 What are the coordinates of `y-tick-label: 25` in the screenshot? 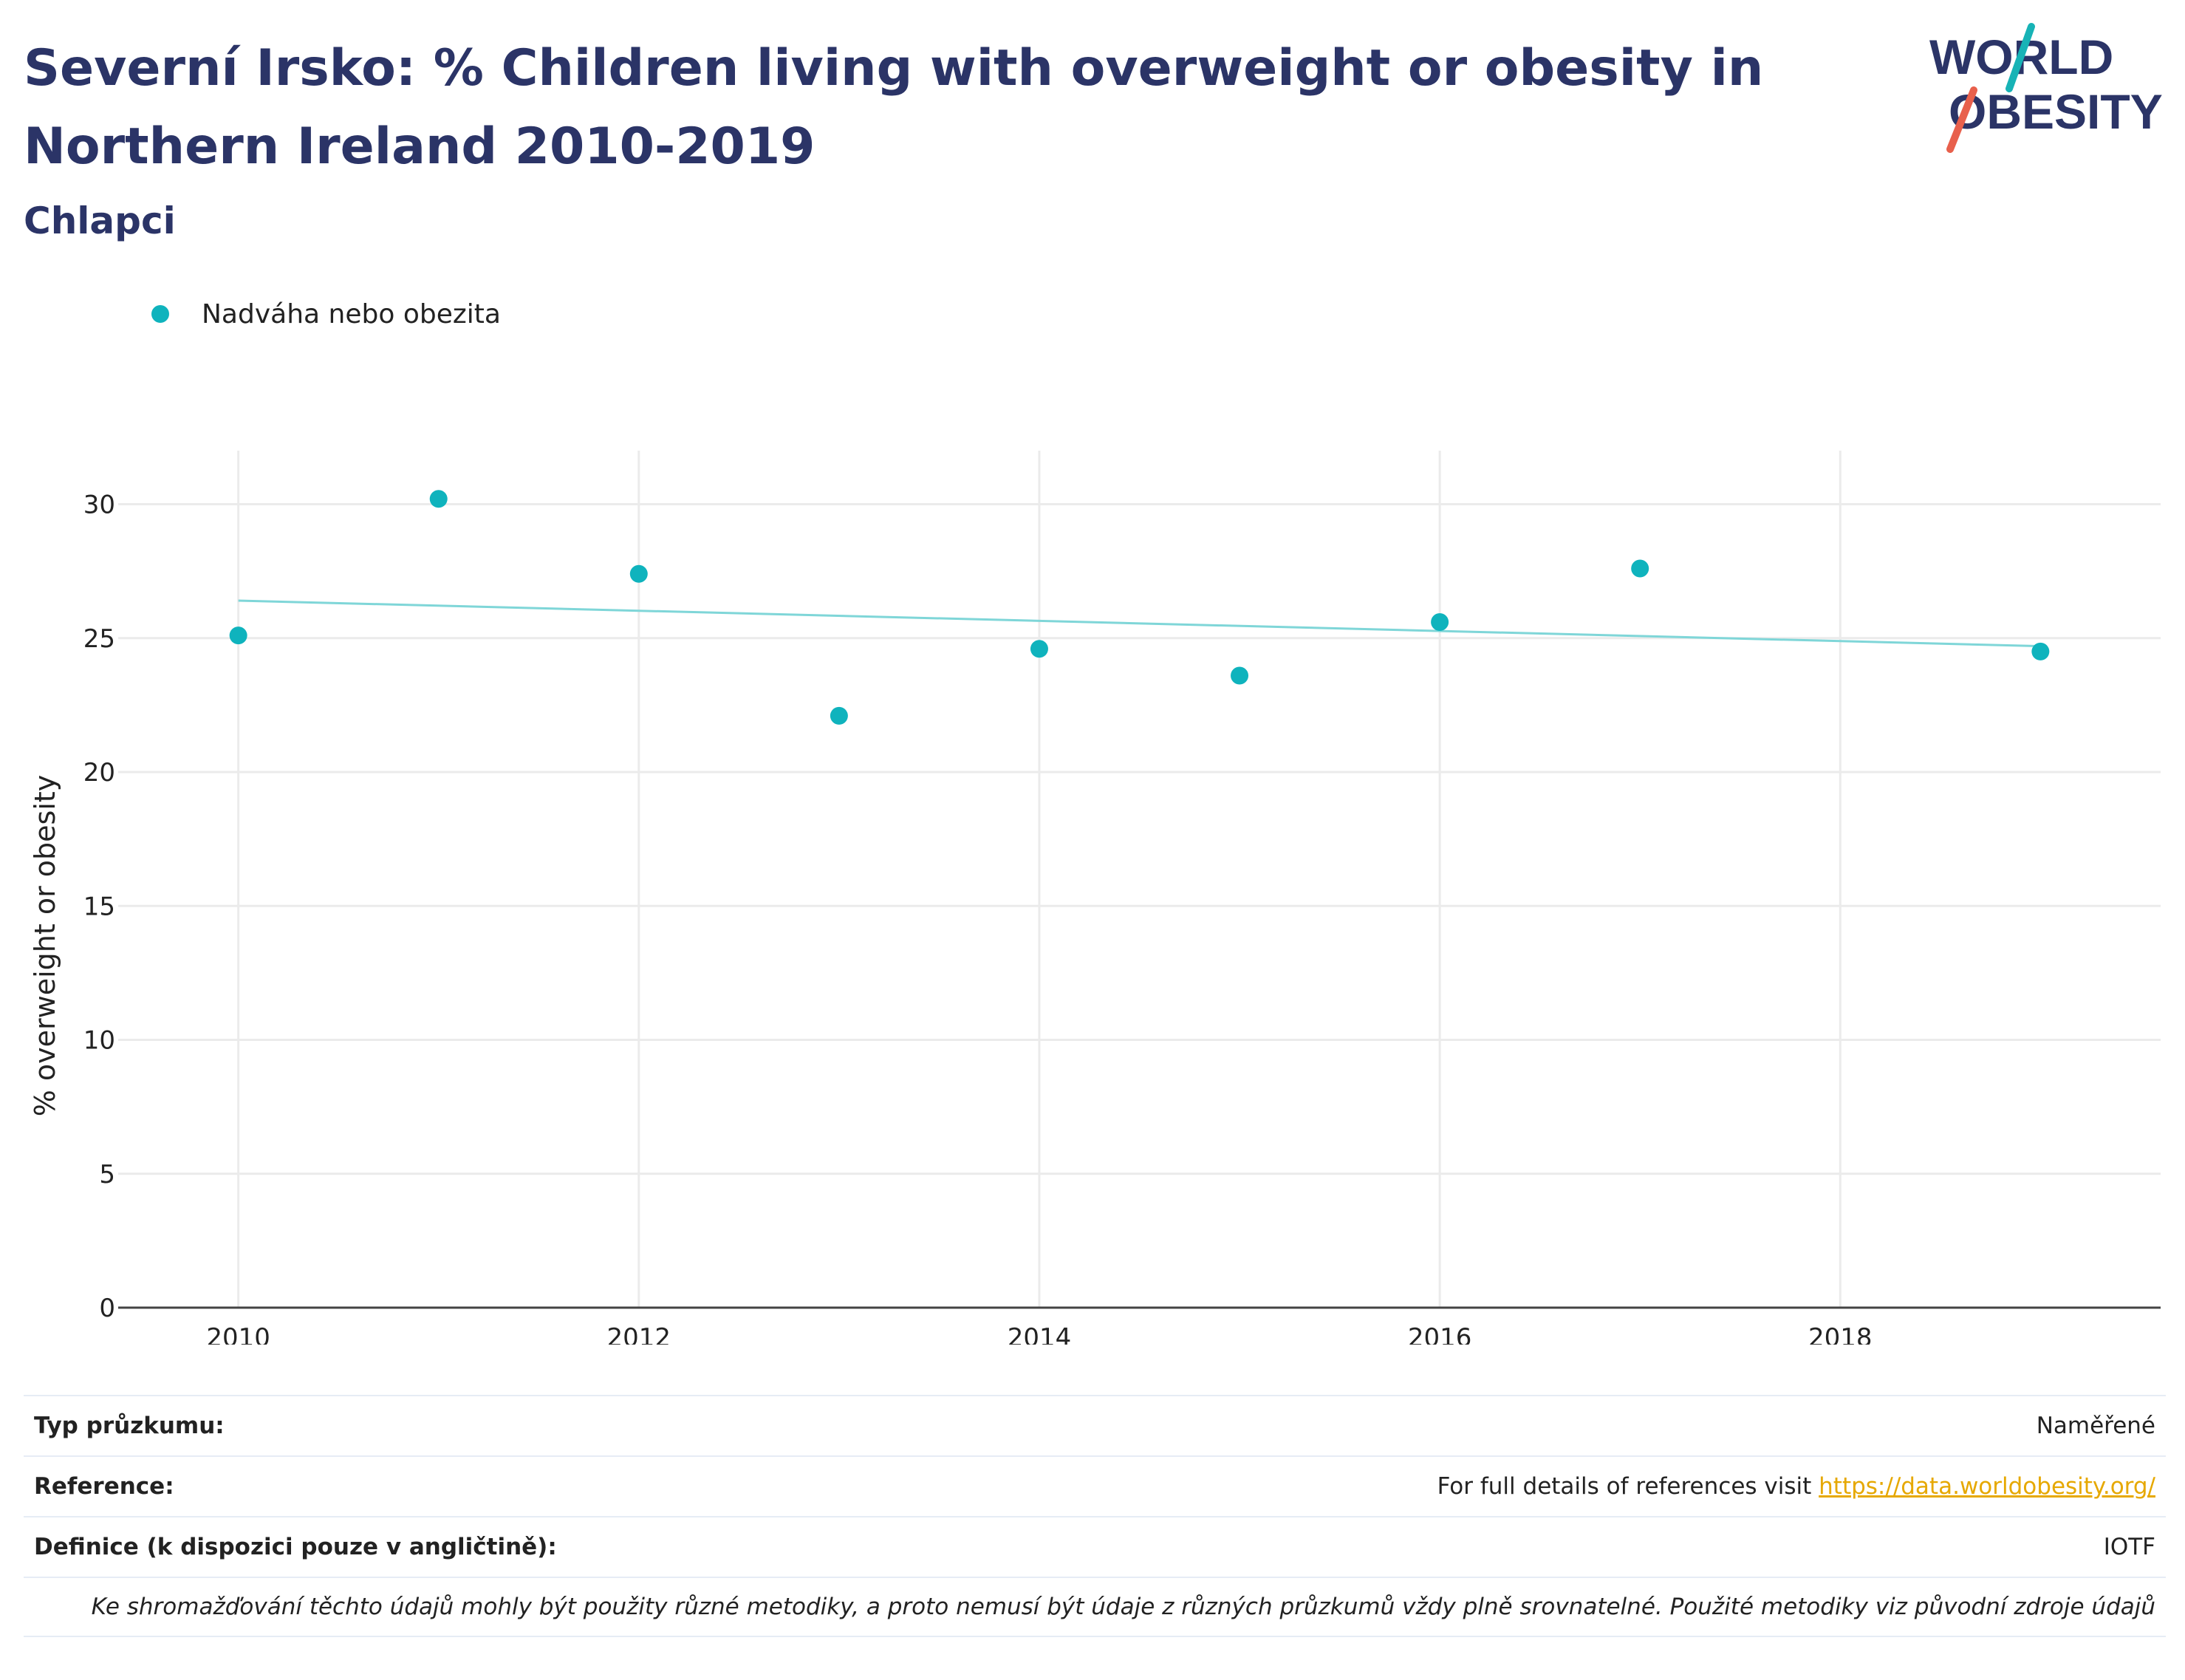 It's located at (99, 639).